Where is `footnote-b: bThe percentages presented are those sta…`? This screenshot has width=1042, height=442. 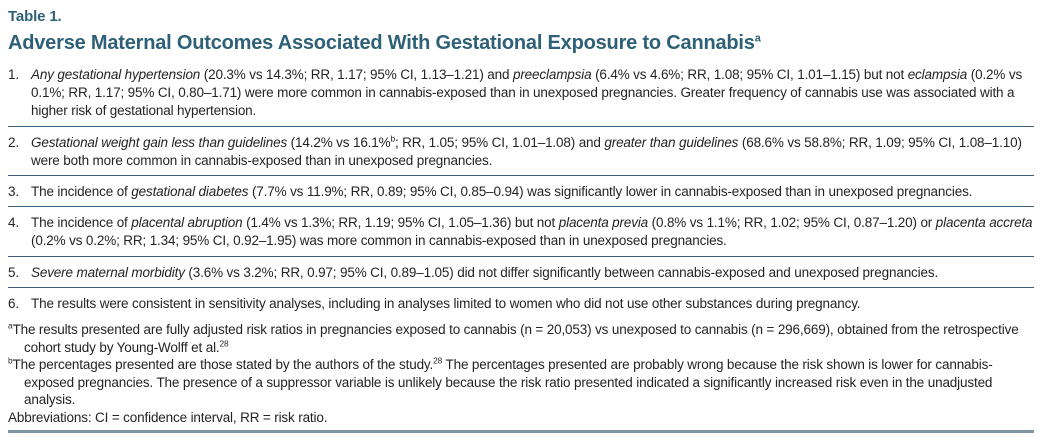 footnote-b: bThe percentages presented are those sta… is located at coordinates (500, 381).